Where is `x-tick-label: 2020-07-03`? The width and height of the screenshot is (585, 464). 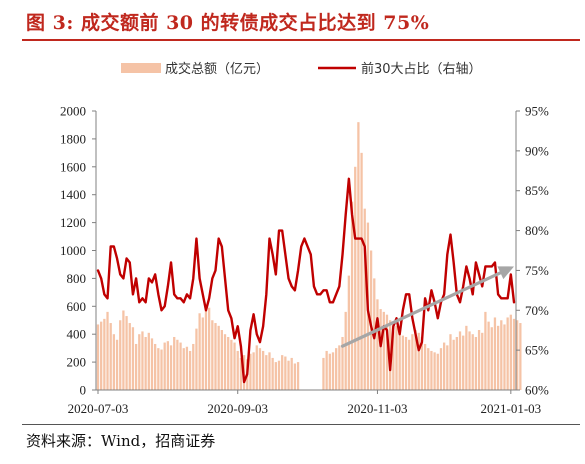 x-tick-label: 2020-07-03 is located at coordinates (98, 408).